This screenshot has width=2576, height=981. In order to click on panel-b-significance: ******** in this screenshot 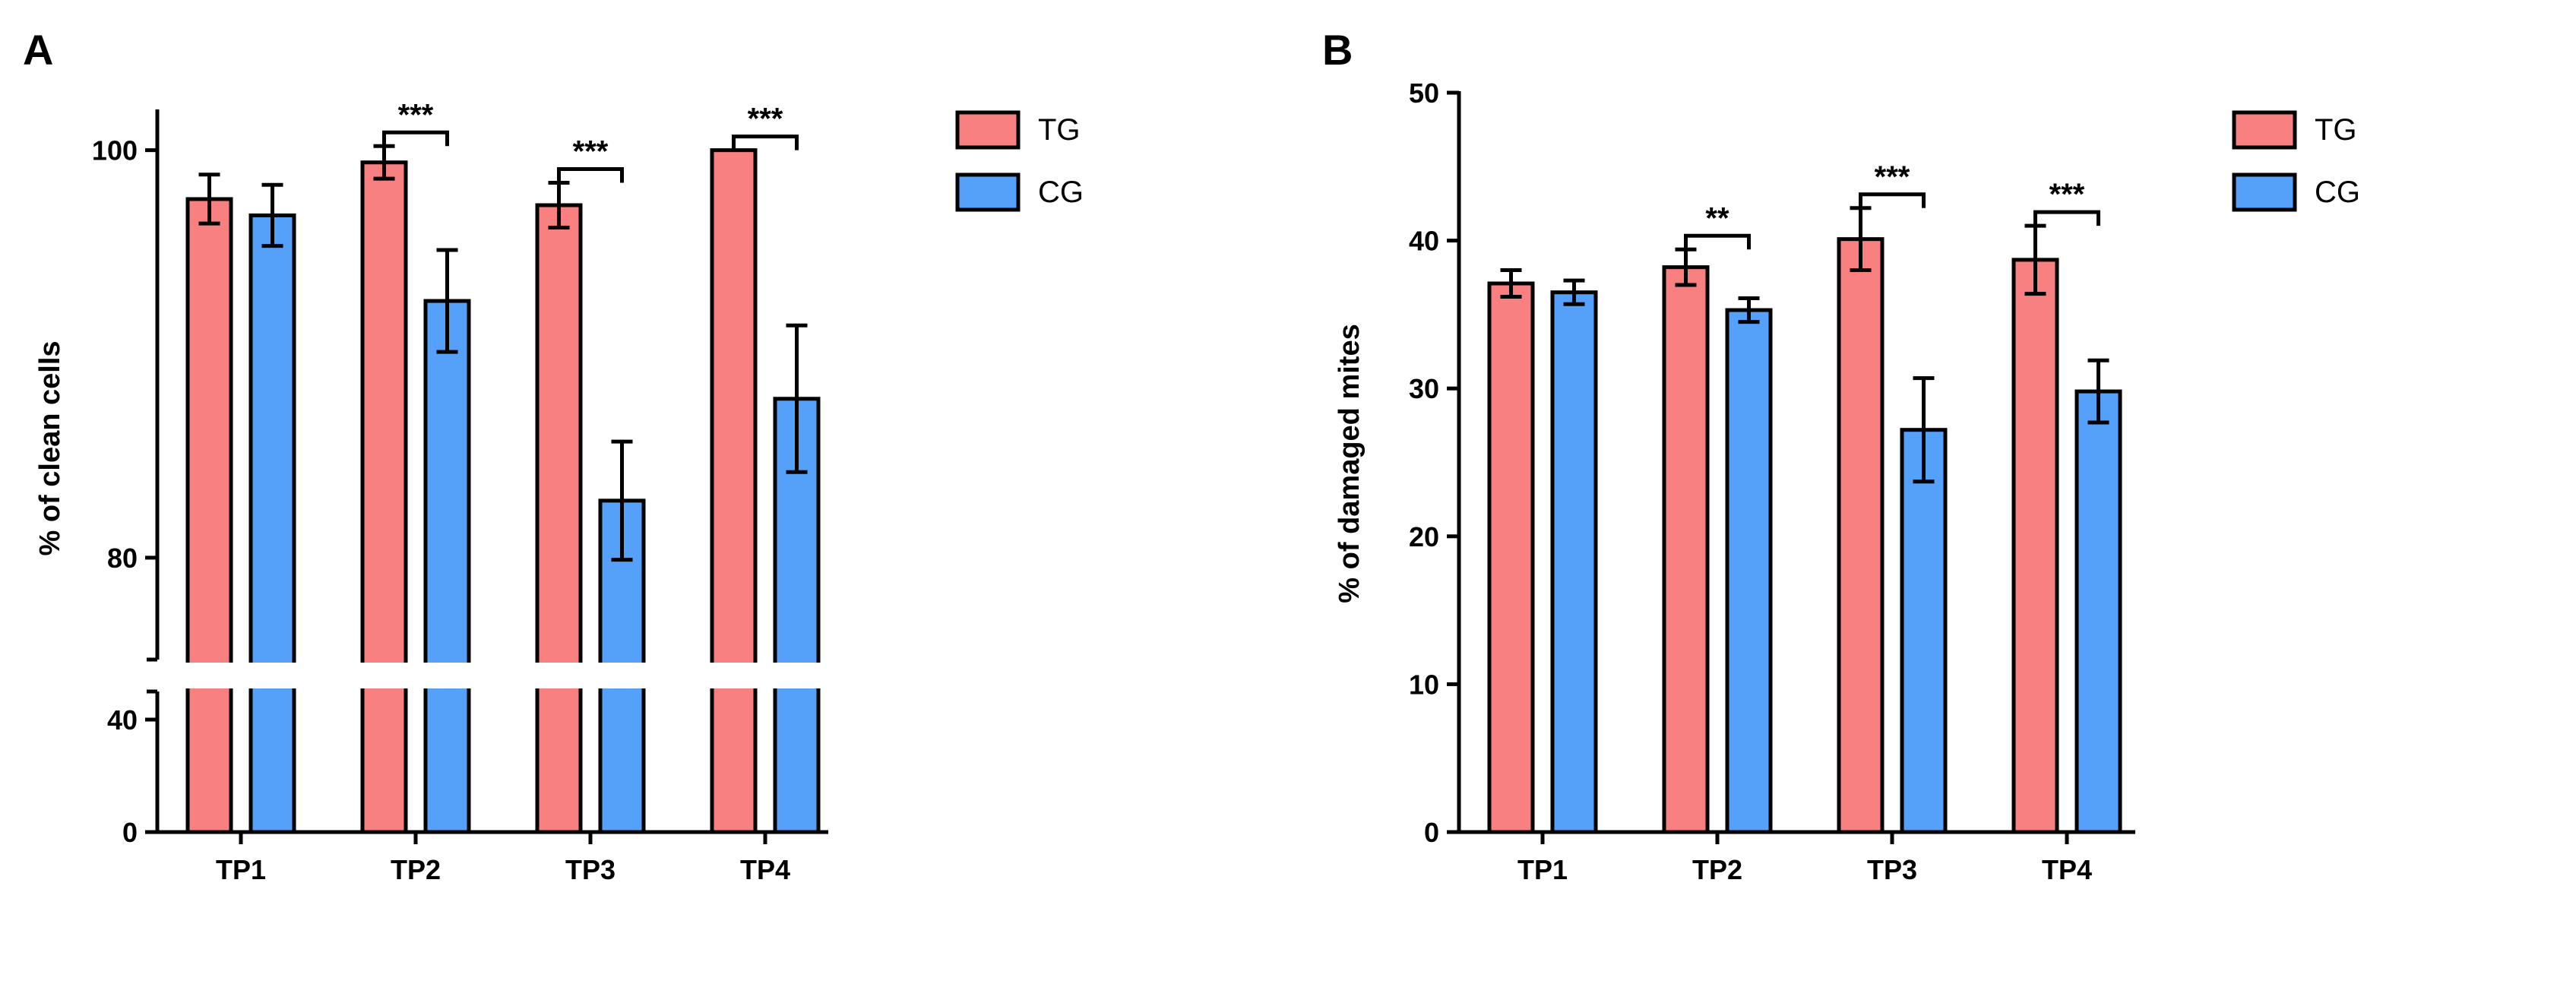, I will do `click(1892, 205)`.